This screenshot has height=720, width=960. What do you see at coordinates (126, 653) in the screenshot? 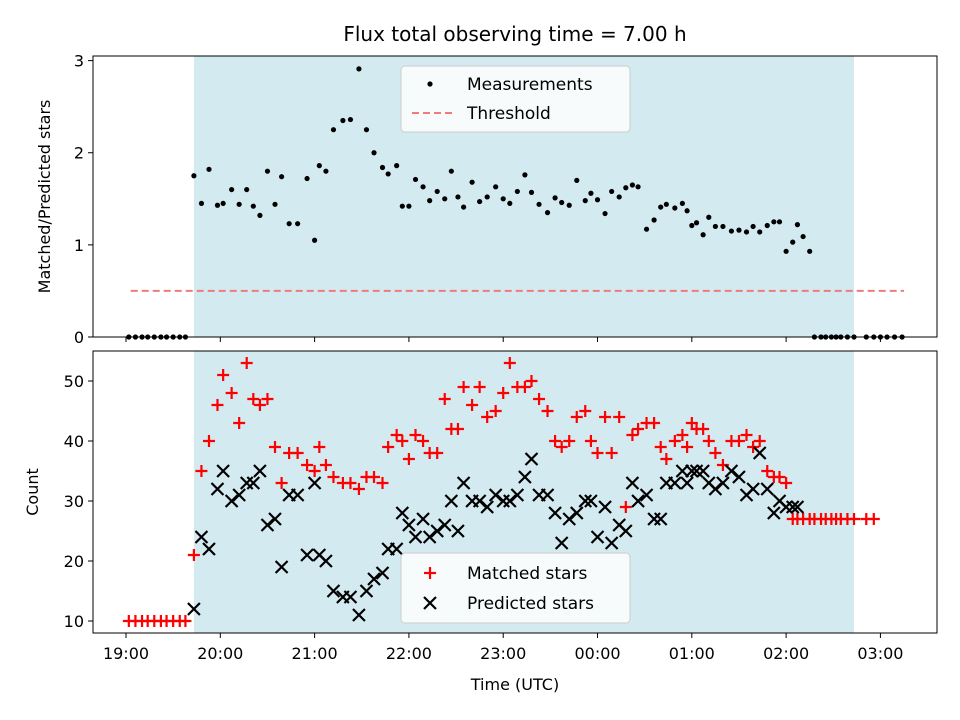
I see `x-tick-label: 19:00` at bounding box center [126, 653].